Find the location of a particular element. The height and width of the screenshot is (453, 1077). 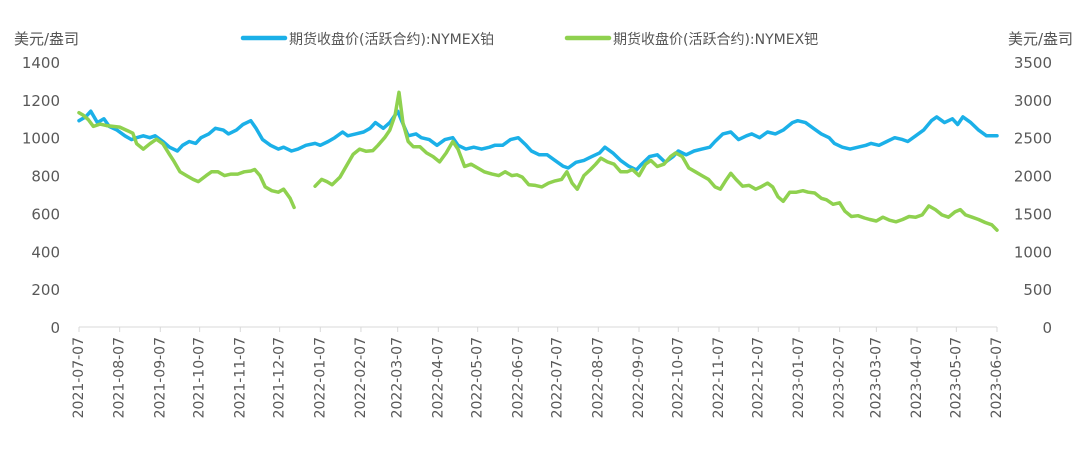

right-axis-unit: 美元/盎司 is located at coordinates (1040, 39).